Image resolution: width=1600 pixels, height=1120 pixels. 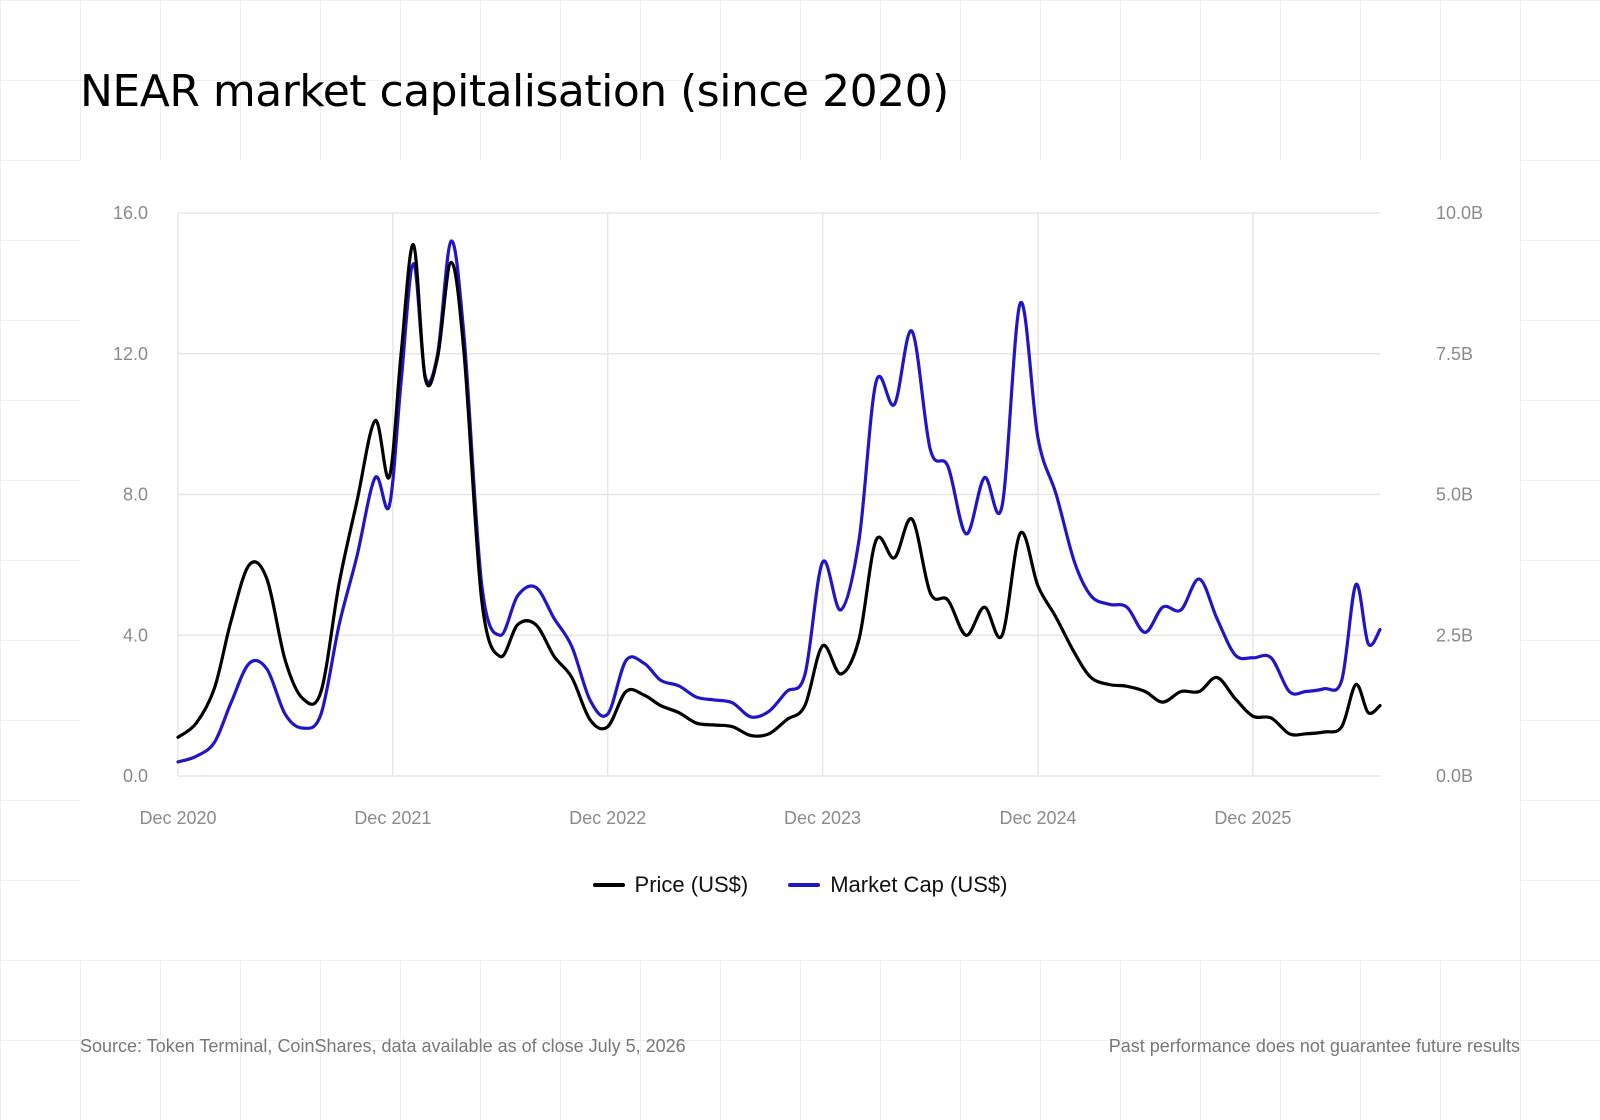 I want to click on legend-item-market-cap: Market Cap (US$), so click(x=897, y=885).